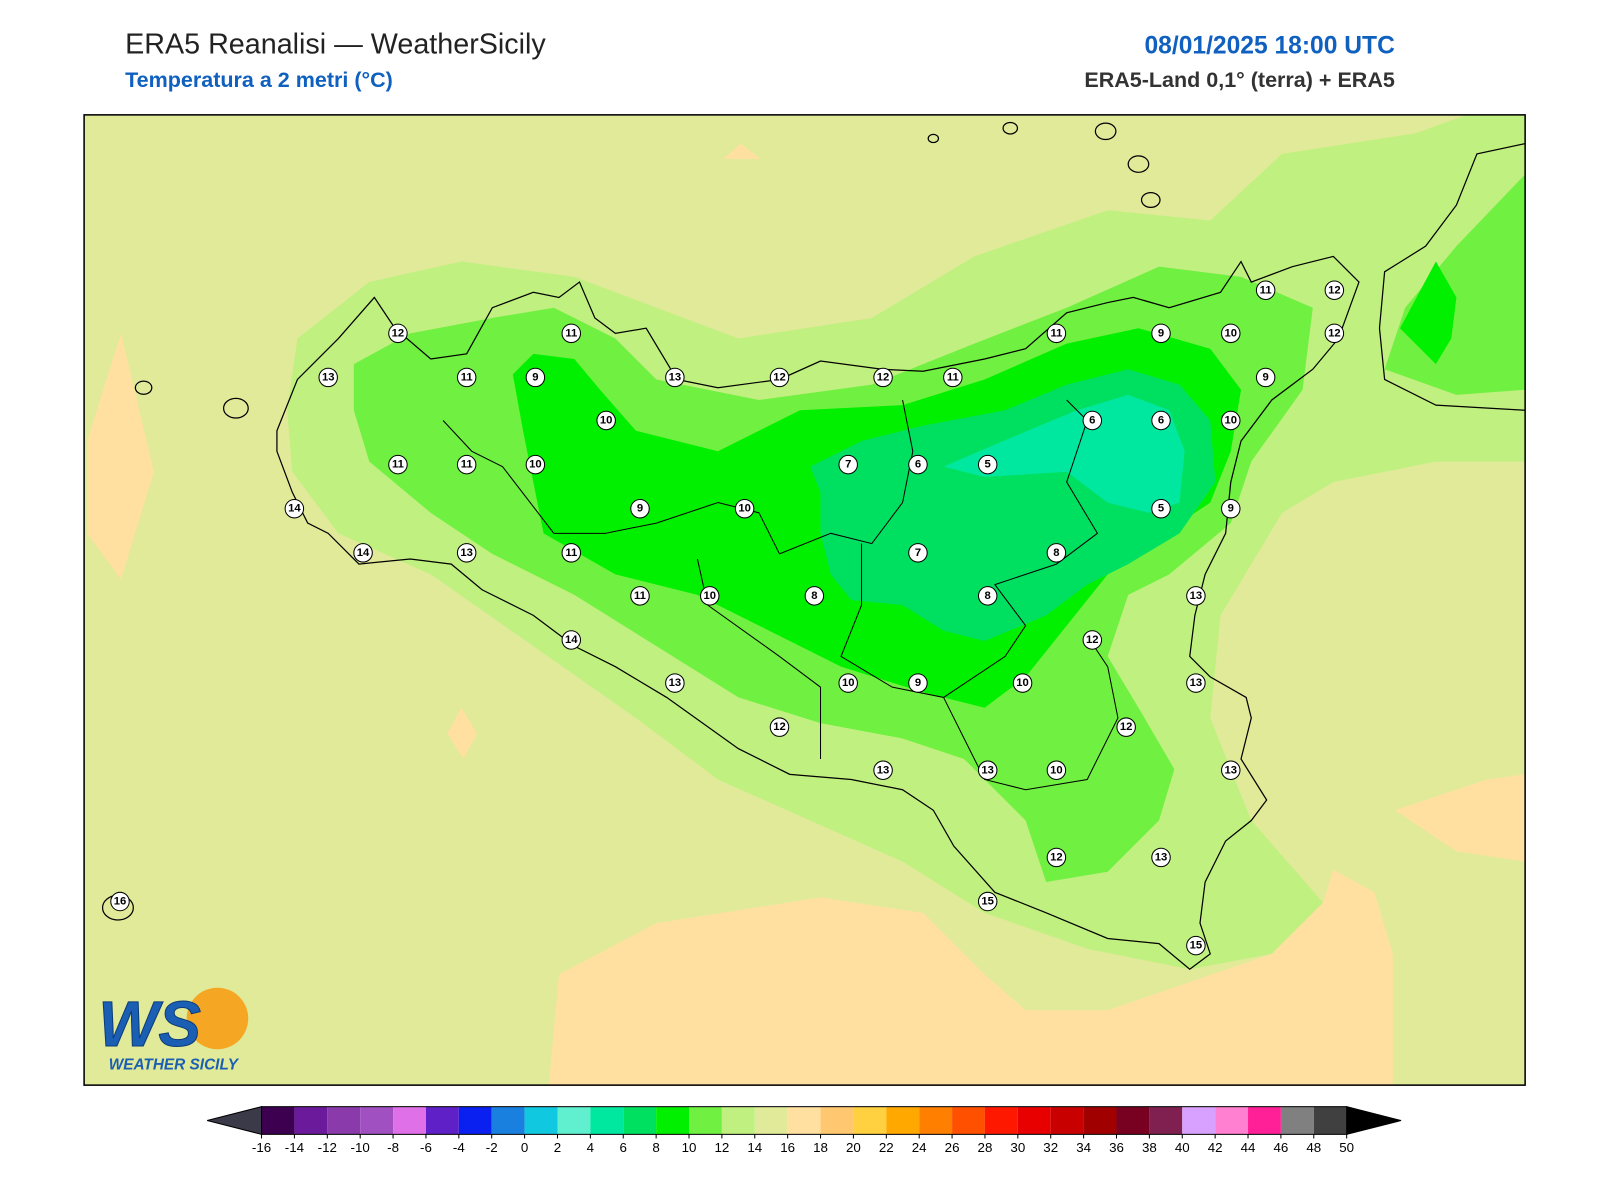 This screenshot has height=1200, width=1600. I want to click on station-value: 6, so click(918, 465).